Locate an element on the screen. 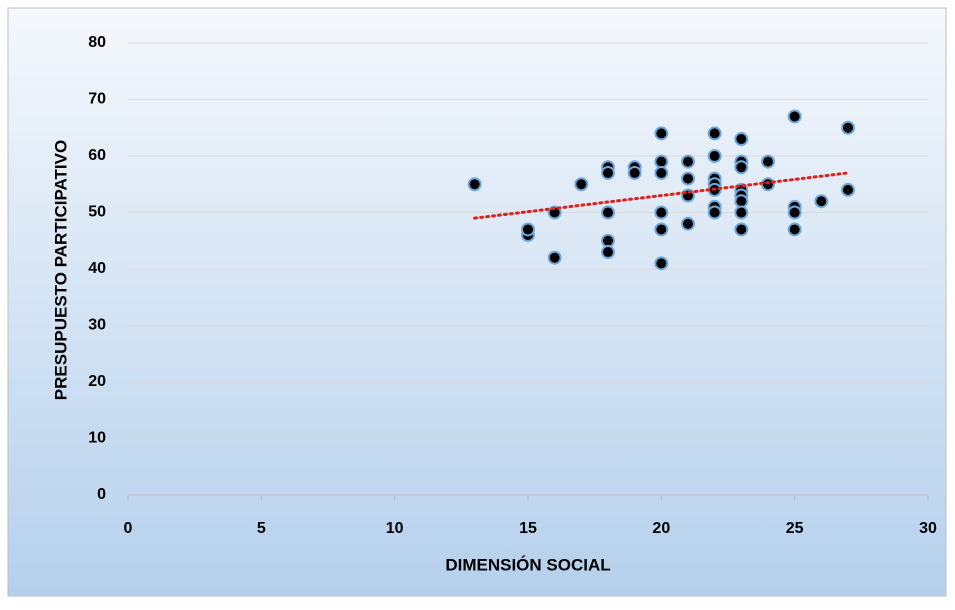 This screenshot has height=610, width=955. x-axis-title: DIMENSIÓN SOCIAL is located at coordinates (527, 564).